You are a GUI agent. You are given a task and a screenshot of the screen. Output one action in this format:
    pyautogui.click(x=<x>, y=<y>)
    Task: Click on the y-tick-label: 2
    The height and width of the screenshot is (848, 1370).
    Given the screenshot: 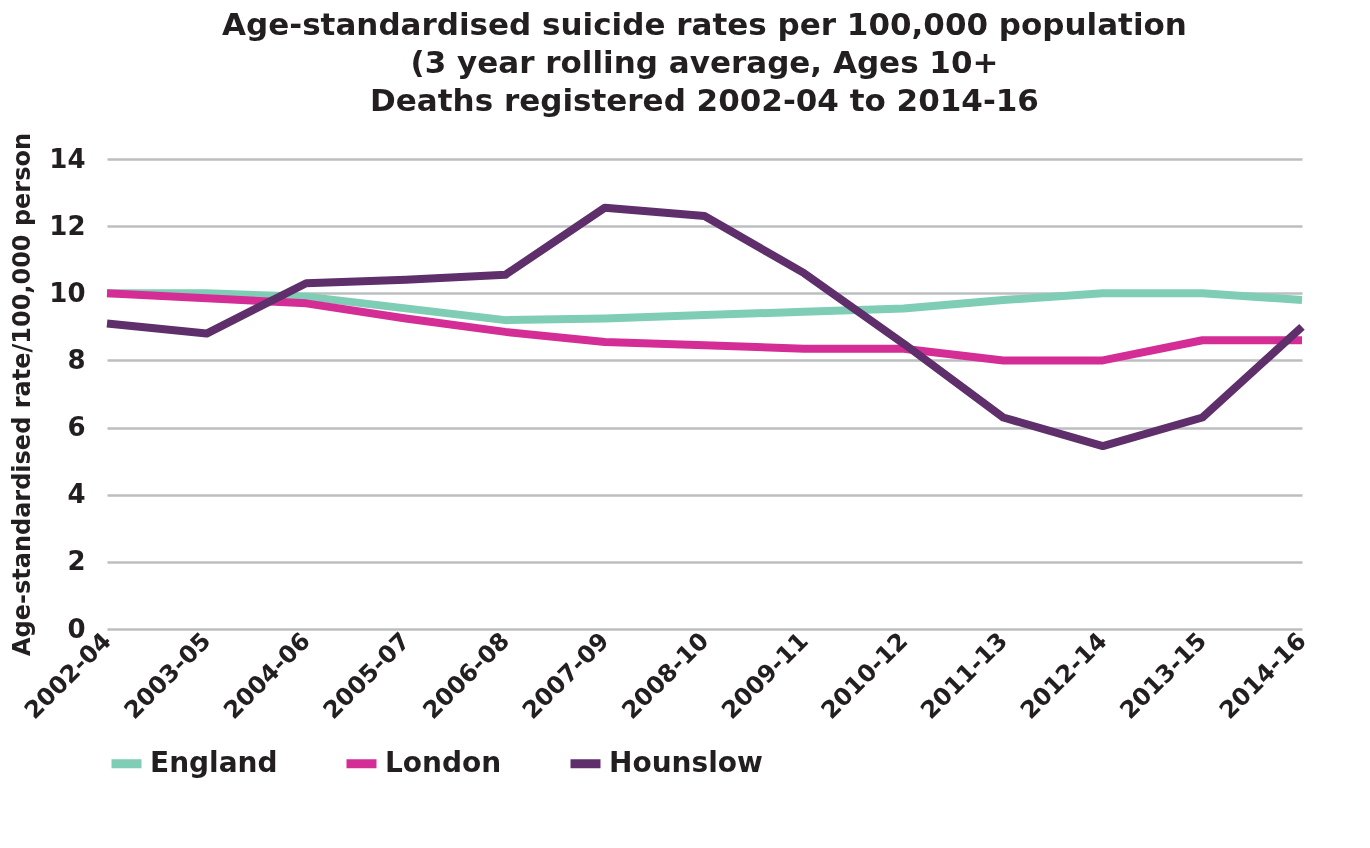 What is the action you would take?
    pyautogui.click(x=76, y=561)
    